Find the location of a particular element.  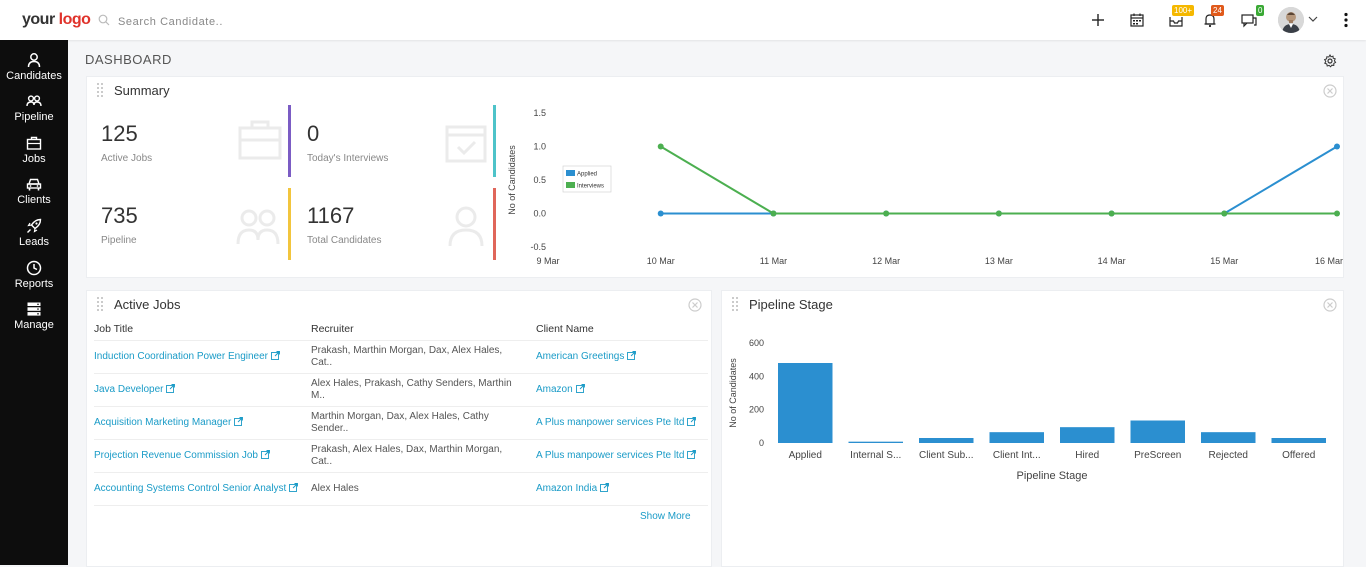

clock-icon is located at coordinates (34, 268).